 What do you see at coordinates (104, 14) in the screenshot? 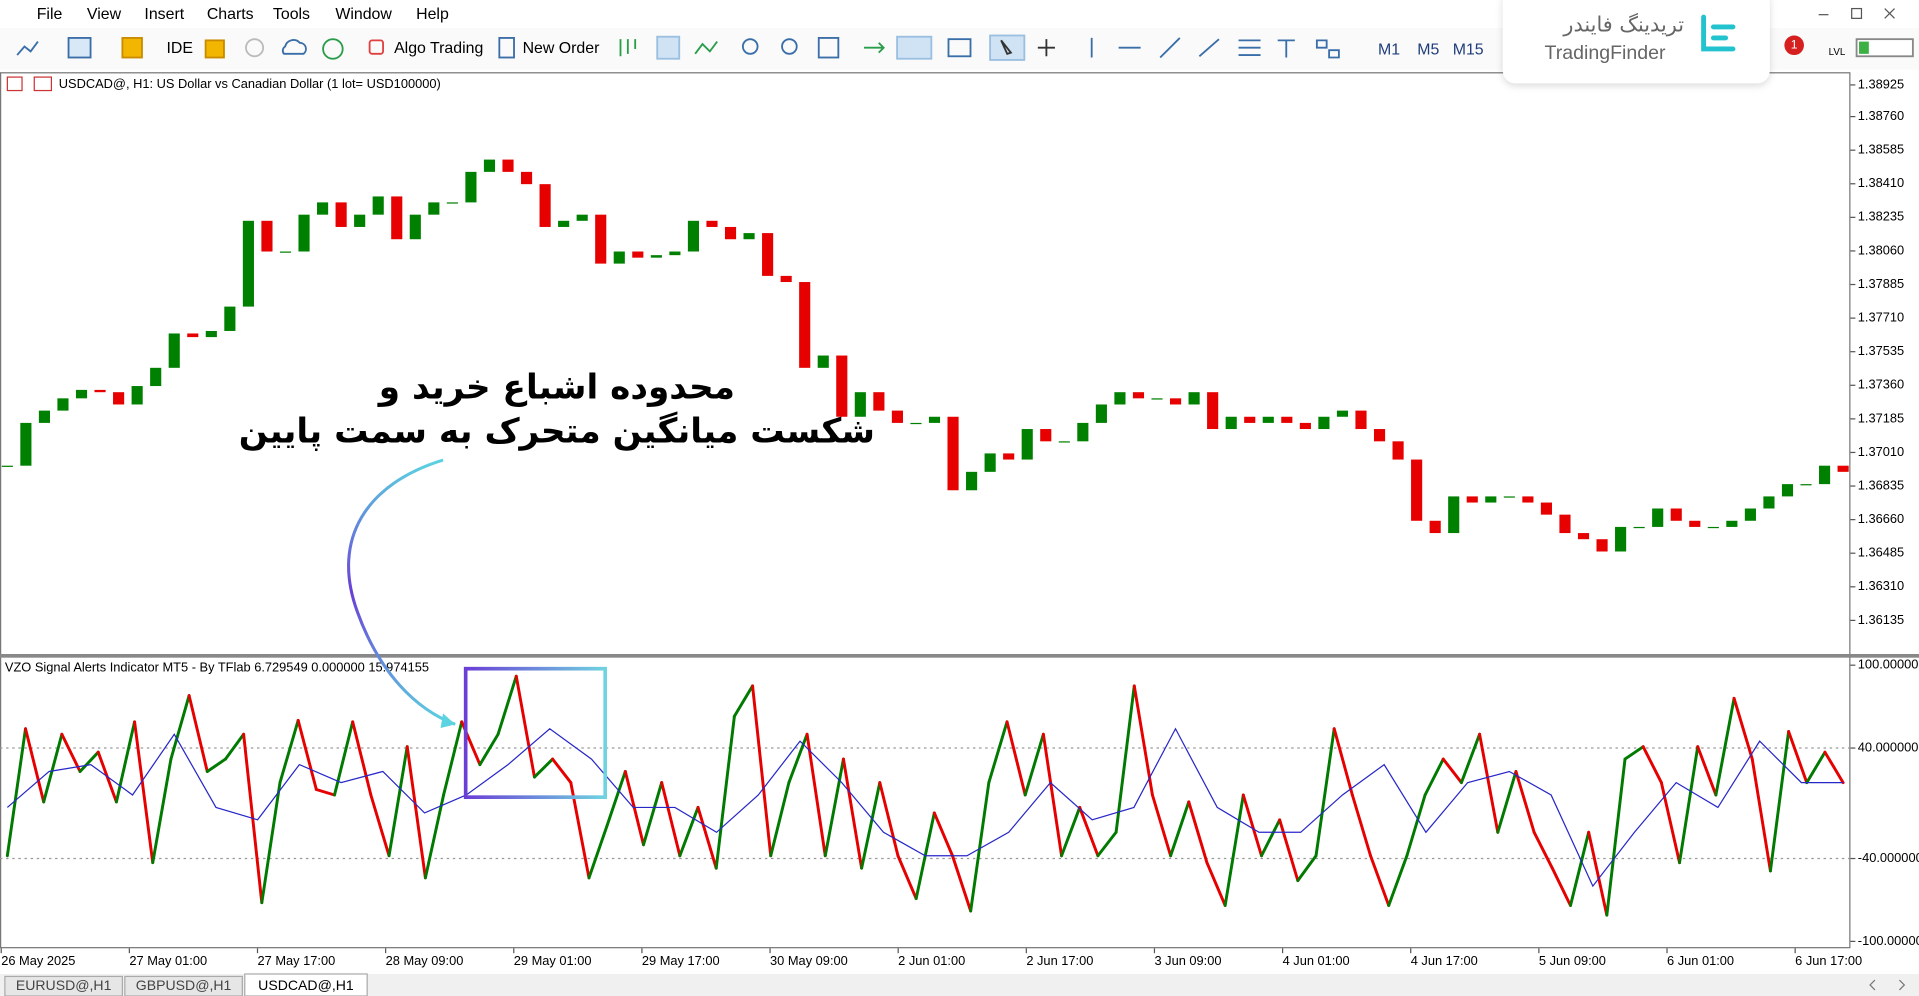
I see `menu-item: View` at bounding box center [104, 14].